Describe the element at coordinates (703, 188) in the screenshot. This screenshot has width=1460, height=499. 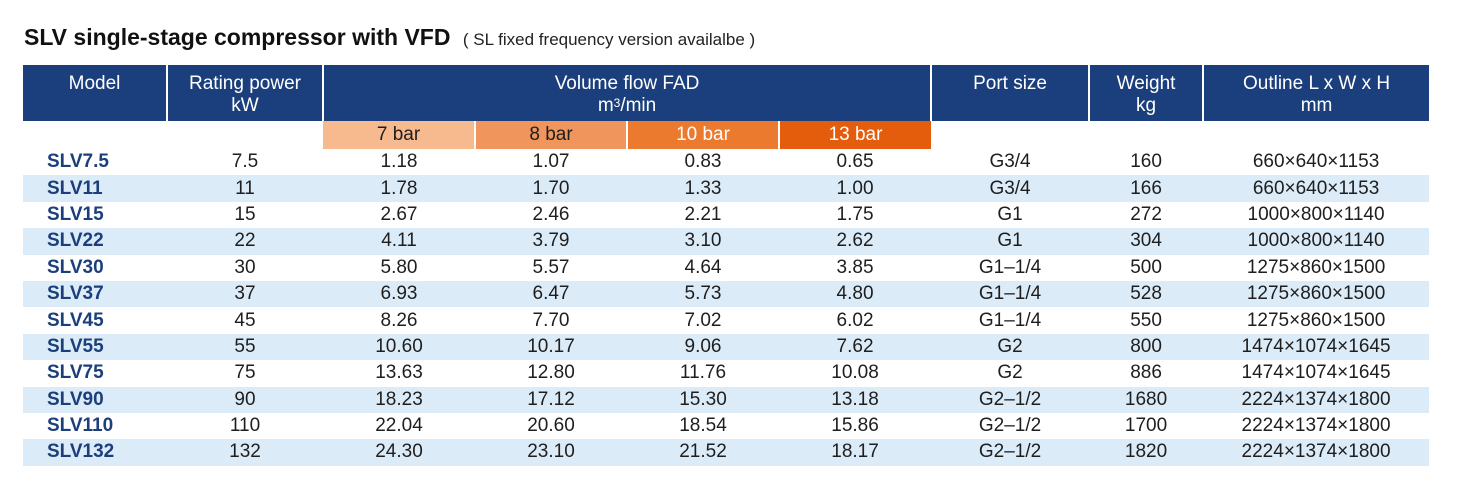
I see `flow-10bar-cell: 1.33` at that location.